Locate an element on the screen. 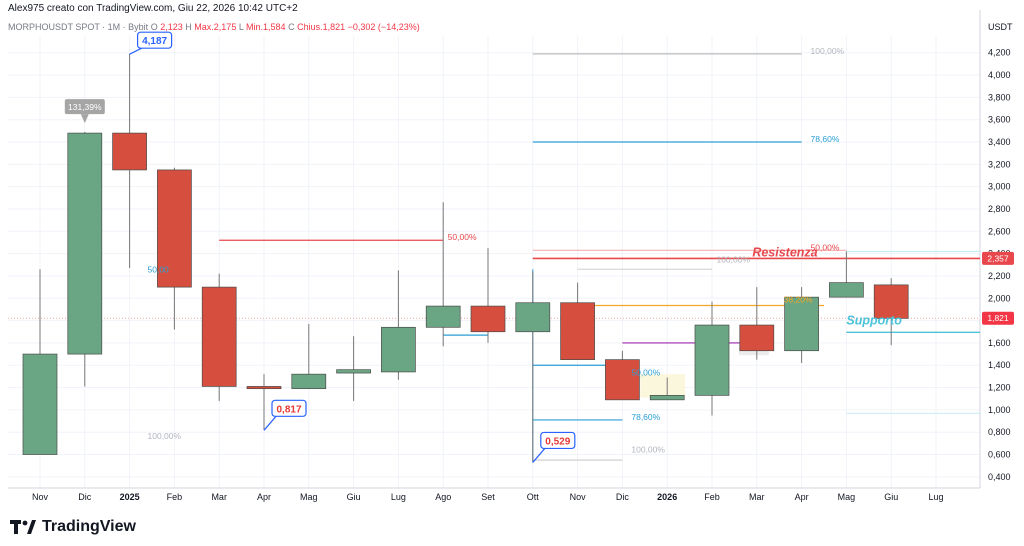 The image size is (1024, 546). callout-text: 131,39% is located at coordinates (85, 107).